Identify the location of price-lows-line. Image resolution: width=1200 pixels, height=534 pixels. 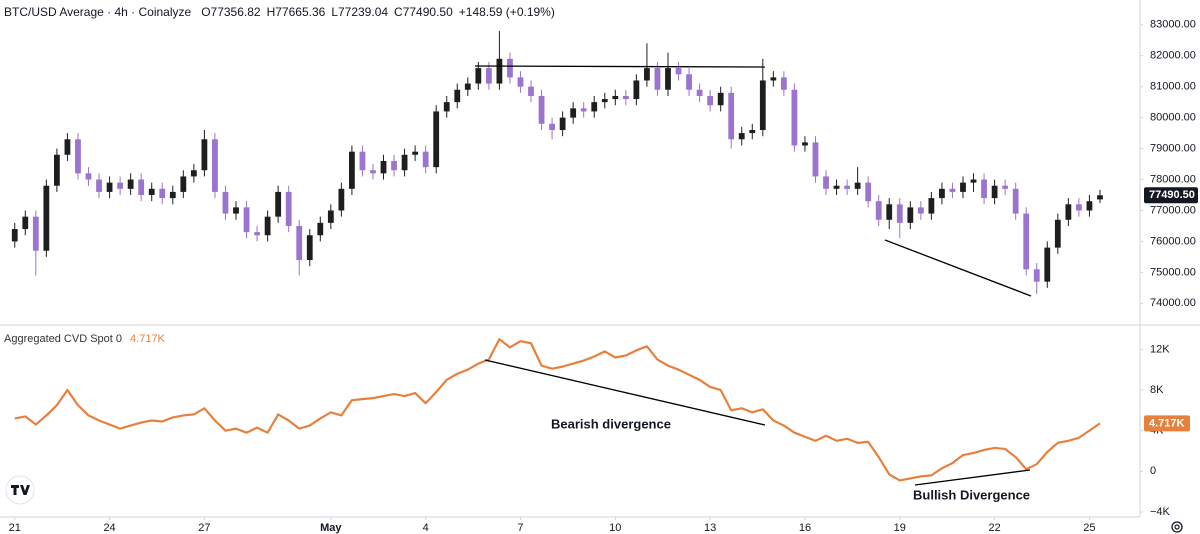
(958, 268).